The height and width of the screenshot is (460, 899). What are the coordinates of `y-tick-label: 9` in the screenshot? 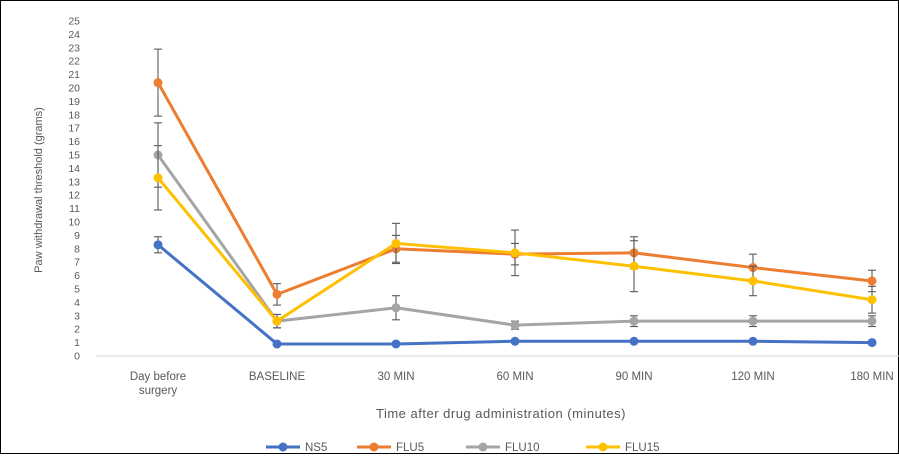 It's located at (77, 236).